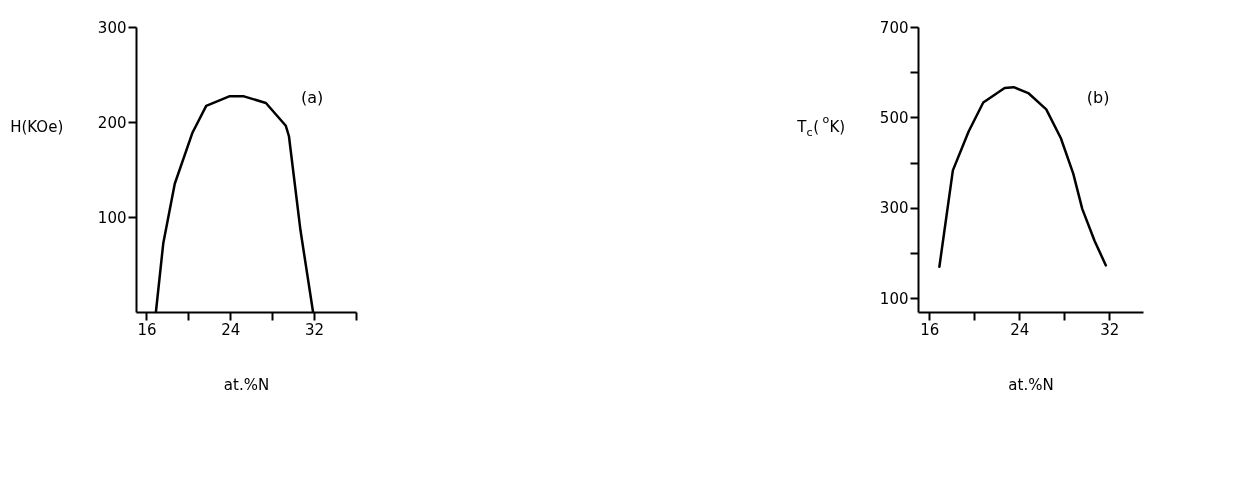 The width and height of the screenshot is (1233, 480). Describe the element at coordinates (1023, 177) in the screenshot. I see `line-series` at that location.